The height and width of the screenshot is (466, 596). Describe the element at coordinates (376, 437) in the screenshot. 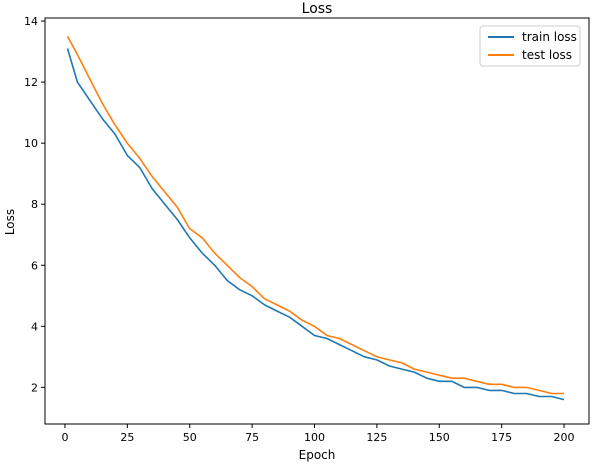

I see `x-tick-label: 125` at that location.